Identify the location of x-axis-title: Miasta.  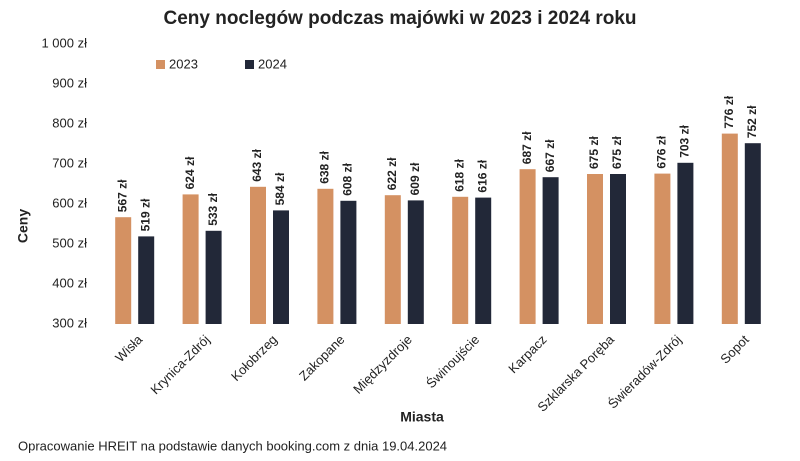
(422, 417).